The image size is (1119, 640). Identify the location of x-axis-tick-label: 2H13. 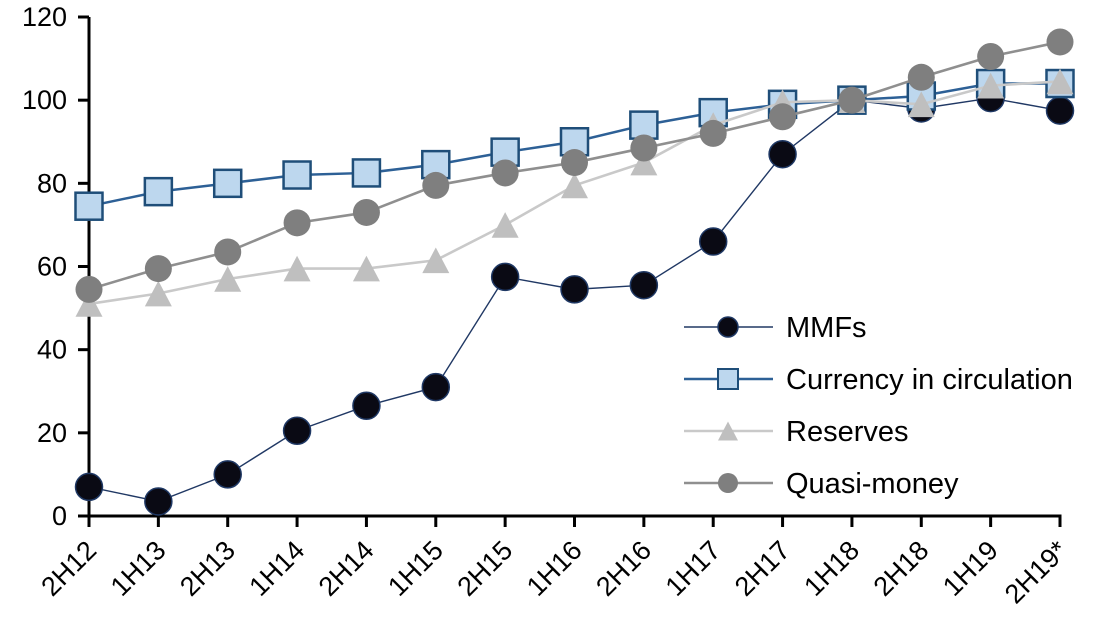
(207, 568).